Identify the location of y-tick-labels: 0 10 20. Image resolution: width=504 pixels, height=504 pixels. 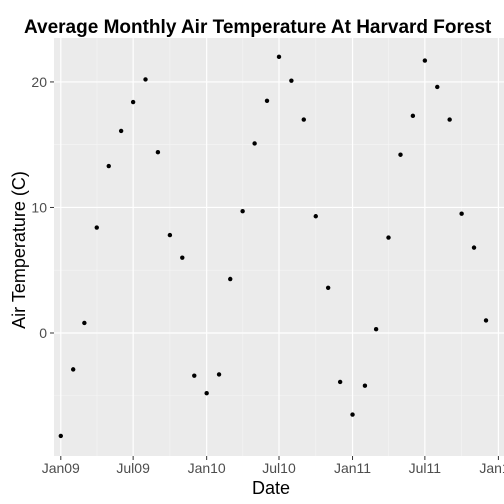
(39, 207).